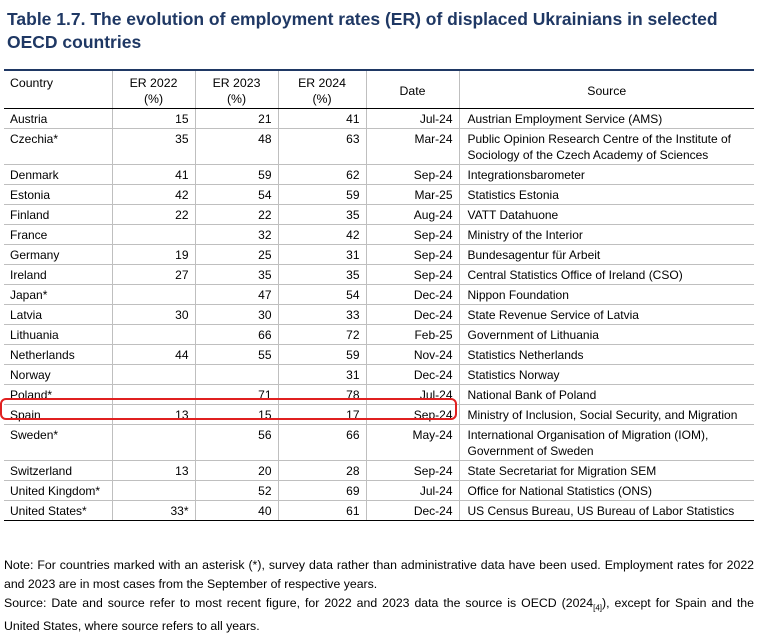 The height and width of the screenshot is (636, 761). Describe the element at coordinates (153, 83) in the screenshot. I see `header-er2022-line1: ER 2022` at that location.